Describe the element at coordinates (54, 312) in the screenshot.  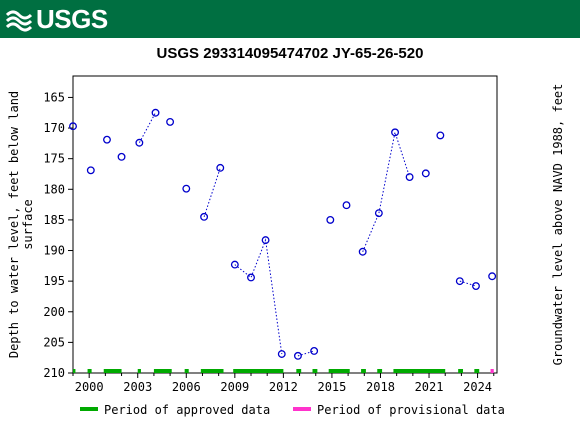
I see `y-left-tick-label: 200` at that location.